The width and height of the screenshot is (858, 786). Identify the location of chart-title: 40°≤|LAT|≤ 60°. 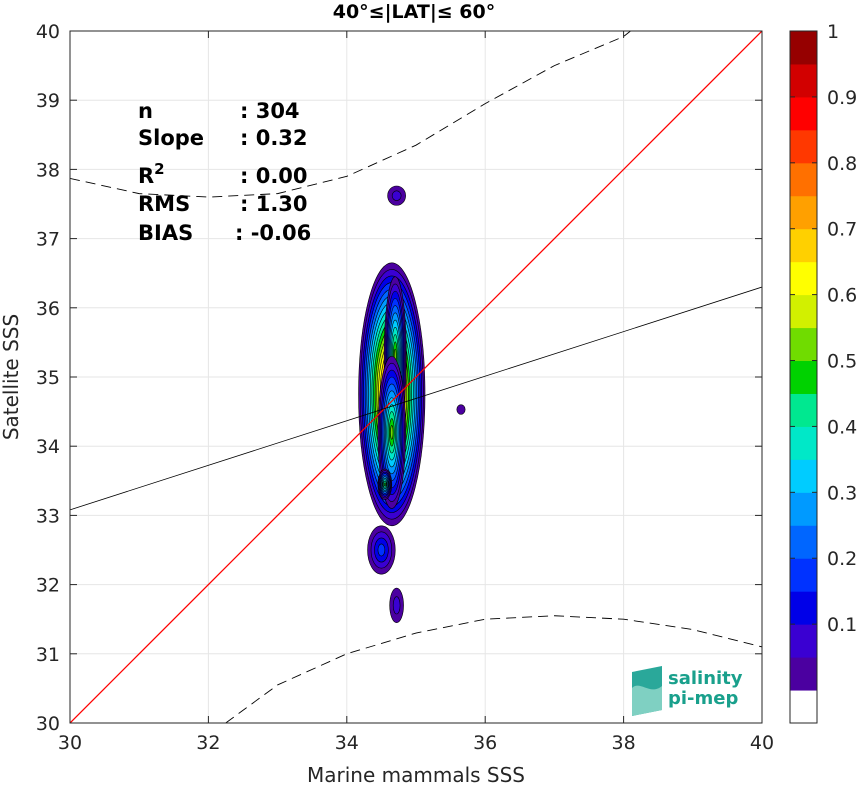
(414, 12).